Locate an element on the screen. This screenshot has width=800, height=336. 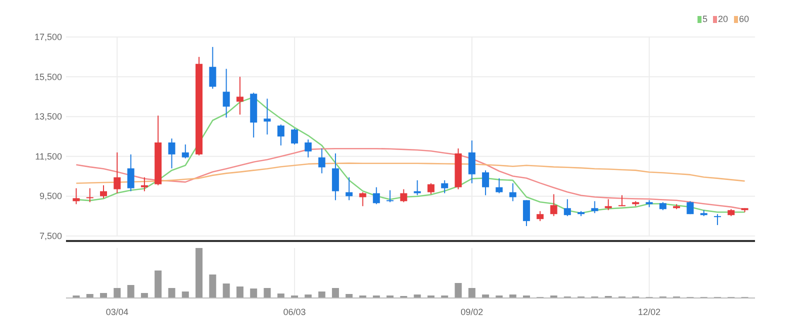
y-tick-label: 15,500 is located at coordinates (48, 77).